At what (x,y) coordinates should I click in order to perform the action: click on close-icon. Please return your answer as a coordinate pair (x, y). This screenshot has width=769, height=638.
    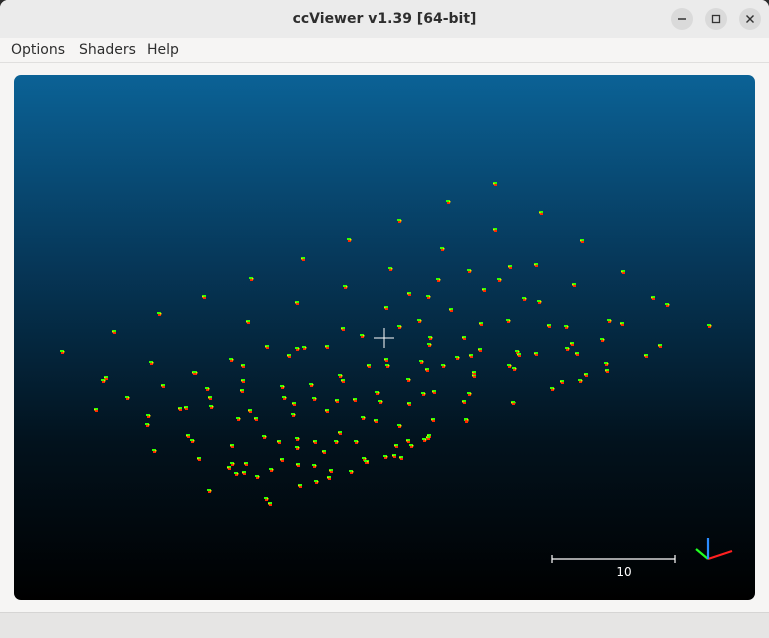
    Looking at the image, I should click on (750, 19).